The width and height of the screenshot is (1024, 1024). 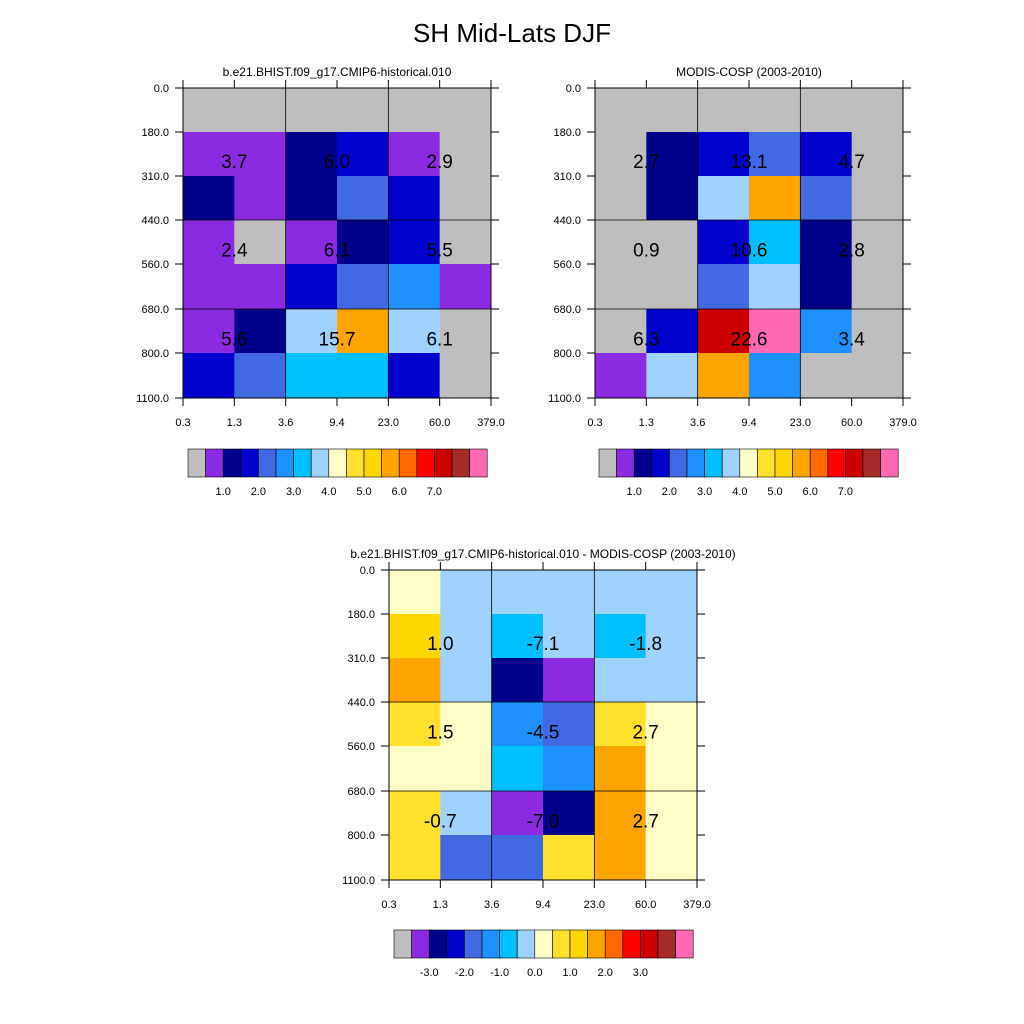 What do you see at coordinates (399, 492) in the screenshot?
I see `colorbar-label: 6.0` at bounding box center [399, 492].